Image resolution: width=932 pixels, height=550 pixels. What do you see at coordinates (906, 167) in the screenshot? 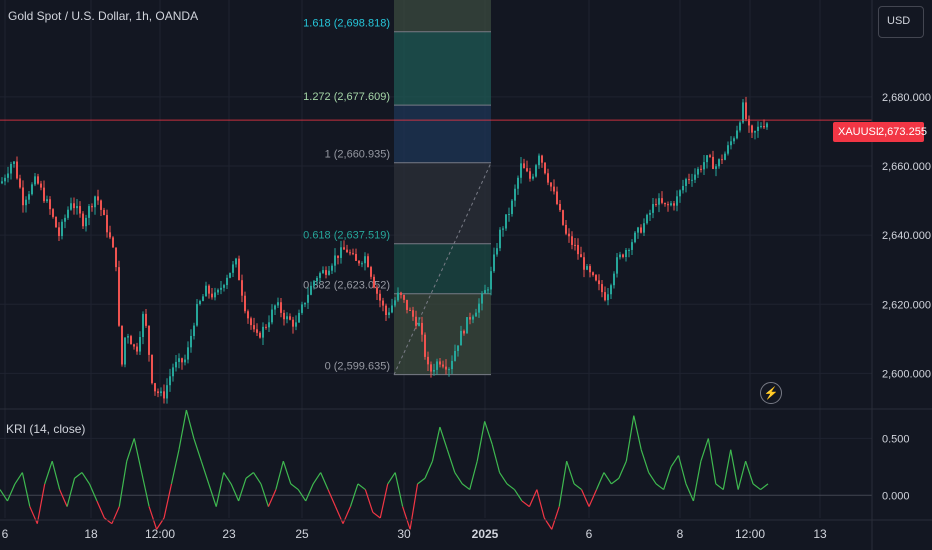
I see `y-tick-label: 2,660.000` at bounding box center [906, 167].